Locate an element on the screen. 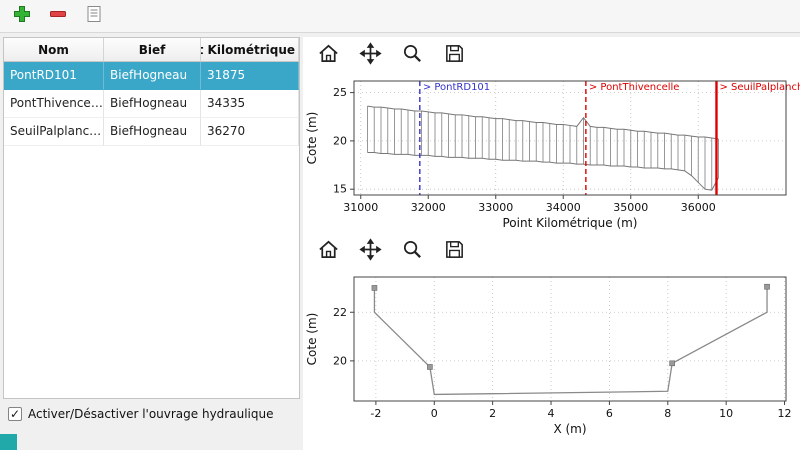 Image resolution: width=800 pixels, height=450 pixels. cross-section-plot-toolbar is located at coordinates (551, 251).